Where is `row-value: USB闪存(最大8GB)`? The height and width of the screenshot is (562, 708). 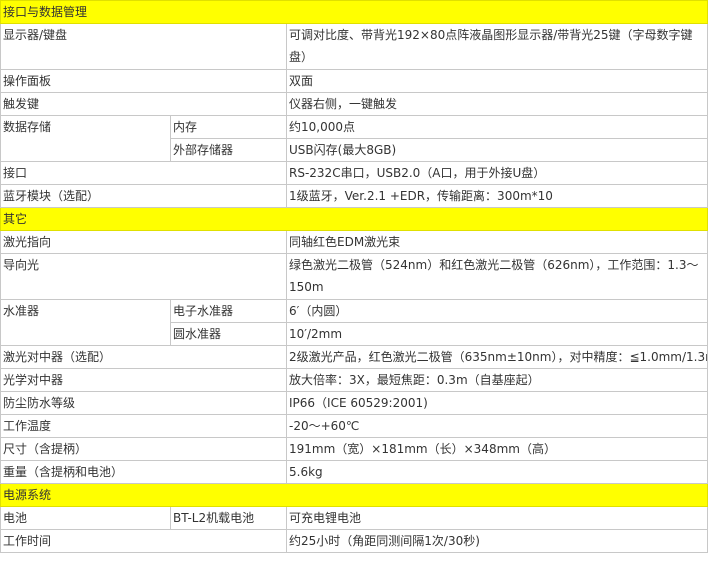
row-value: USB闪存(最大8GB) is located at coordinates (497, 150).